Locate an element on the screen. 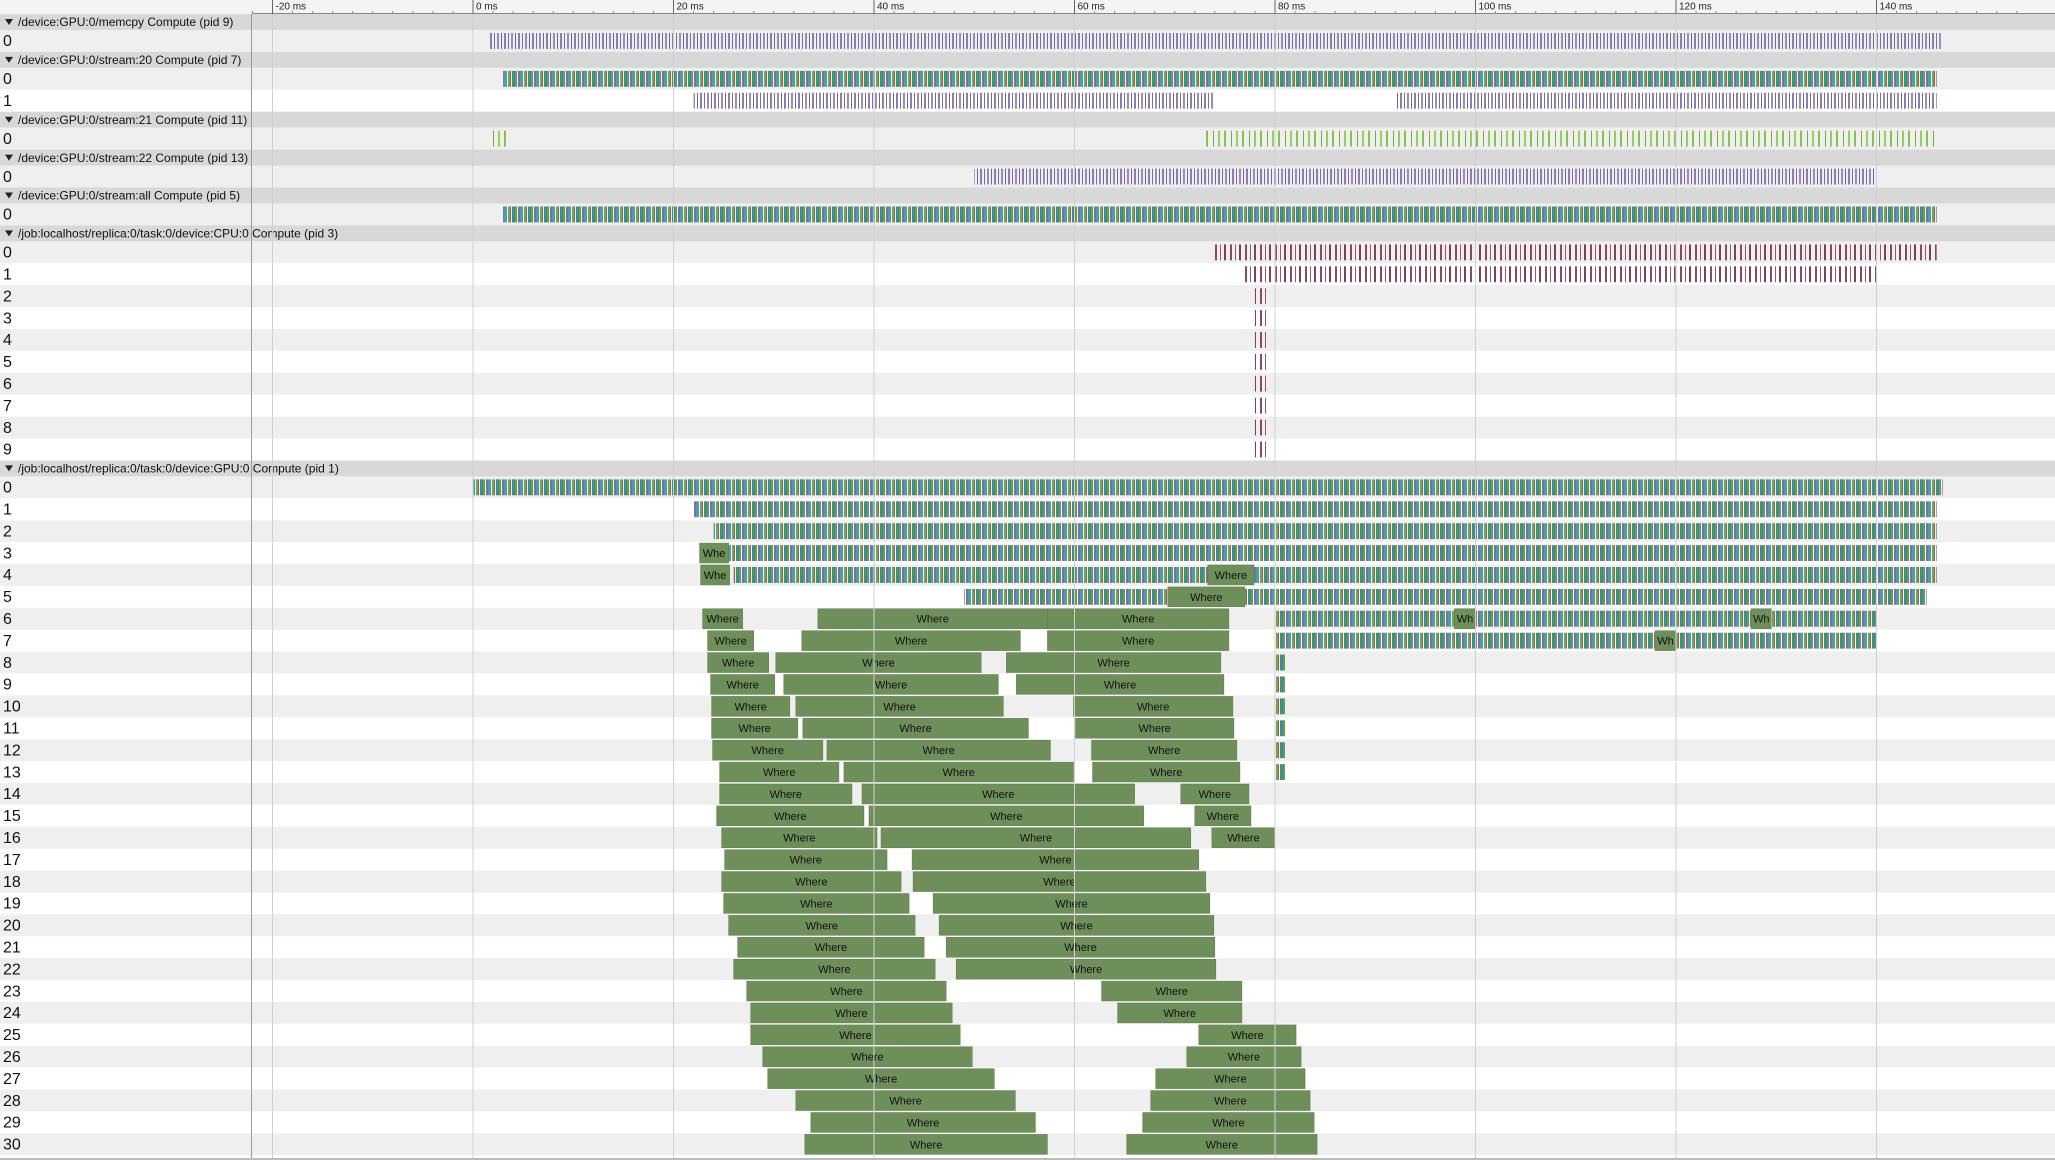  thread-label: 18 is located at coordinates (12, 882).